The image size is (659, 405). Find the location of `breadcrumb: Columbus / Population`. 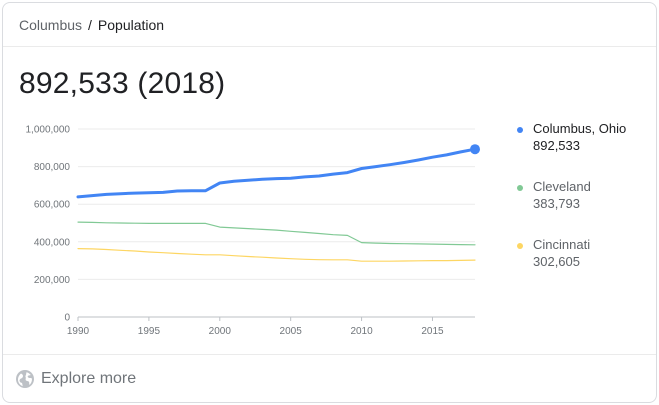

breadcrumb: Columbus / Population is located at coordinates (91, 25).